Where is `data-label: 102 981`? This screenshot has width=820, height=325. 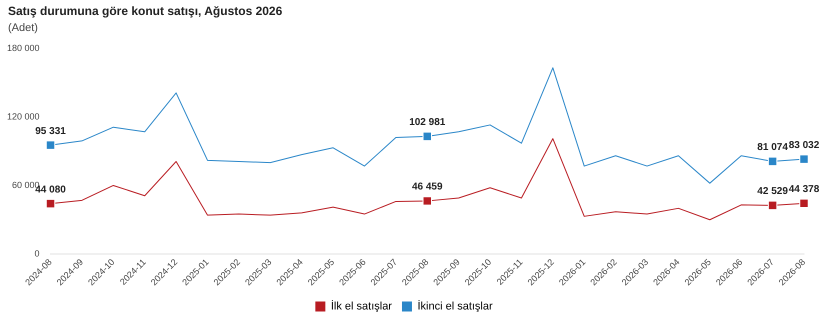
data-label: 102 981 is located at coordinates (427, 122).